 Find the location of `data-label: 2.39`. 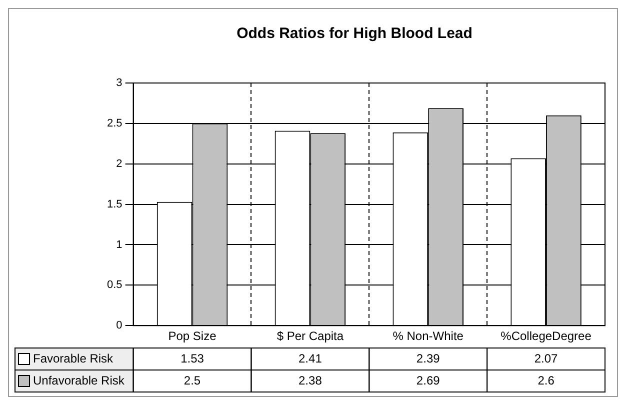

data-label: 2.39 is located at coordinates (428, 358).